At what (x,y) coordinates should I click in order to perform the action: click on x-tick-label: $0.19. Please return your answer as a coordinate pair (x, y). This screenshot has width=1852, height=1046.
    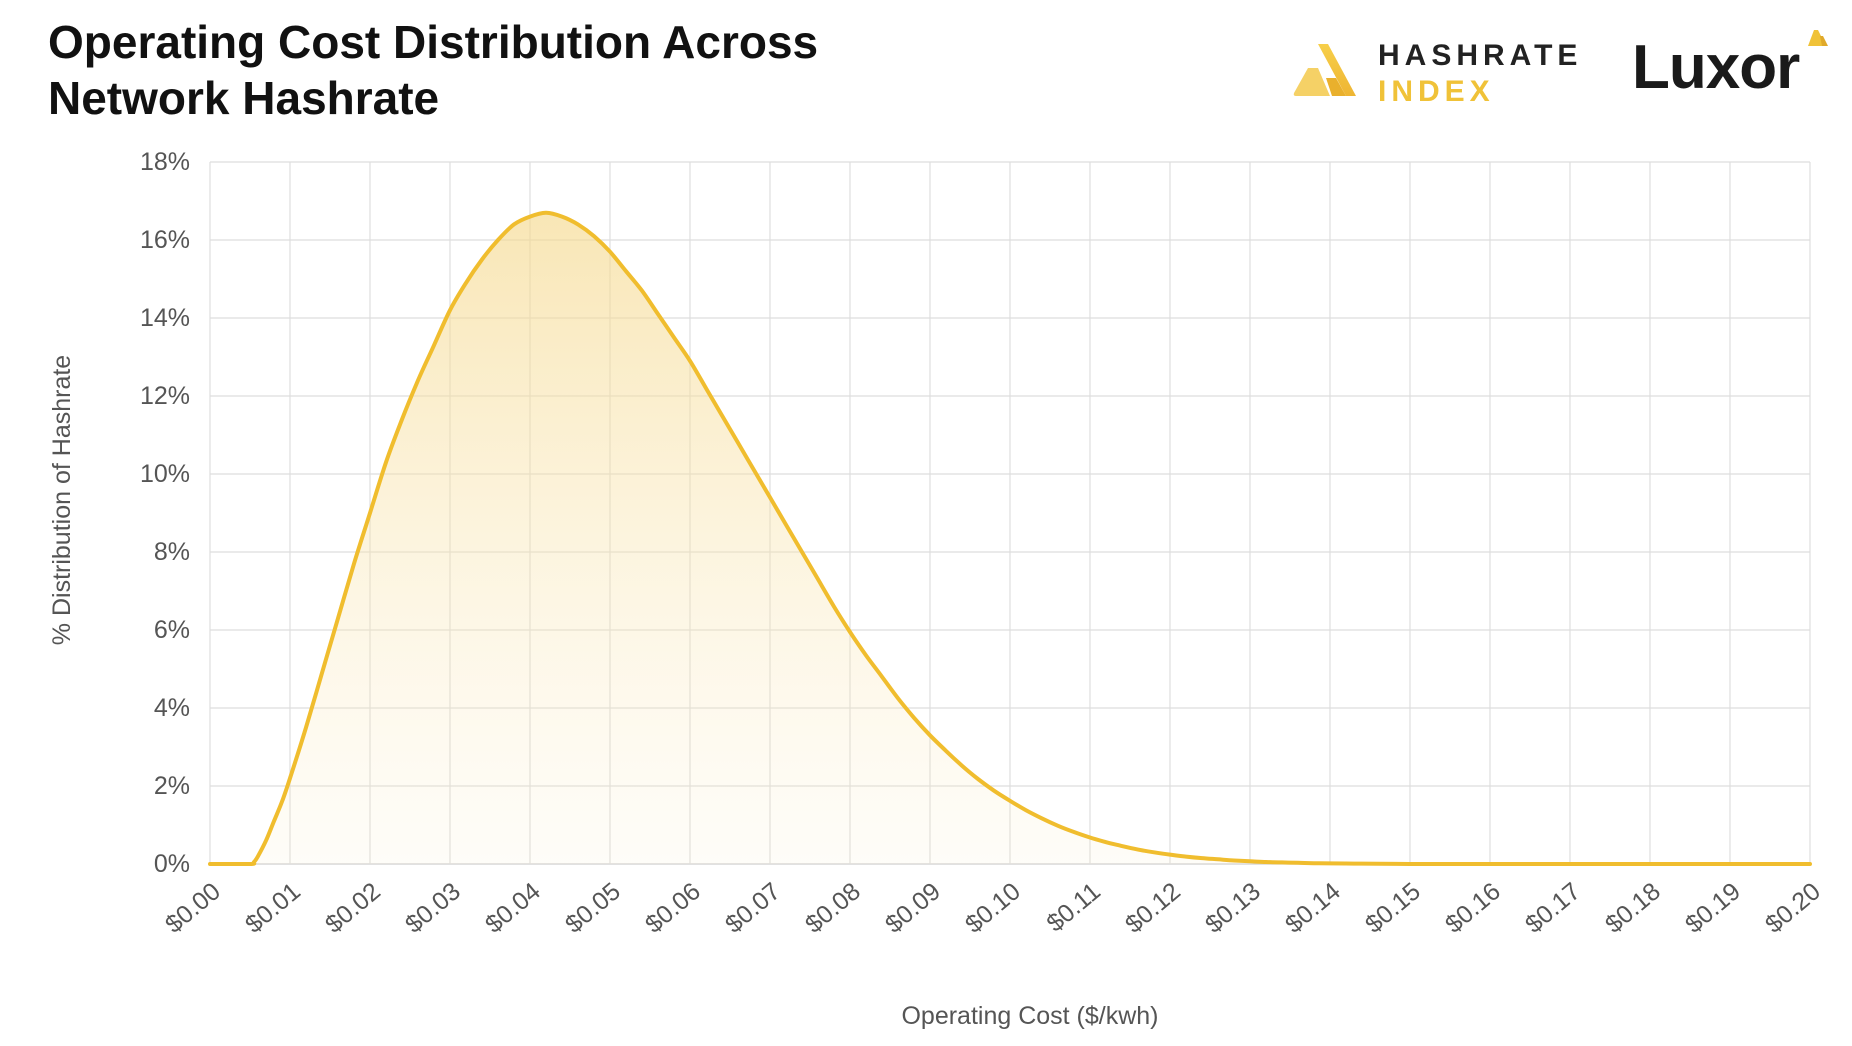
    Looking at the image, I should click on (1713, 908).